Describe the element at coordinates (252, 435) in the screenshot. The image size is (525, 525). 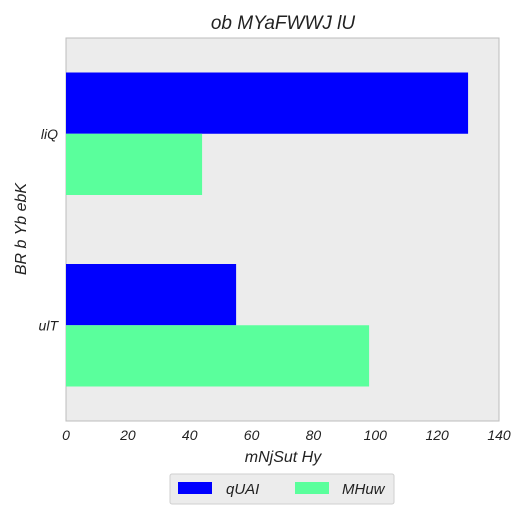
I see `x-tick-label: 60` at that location.